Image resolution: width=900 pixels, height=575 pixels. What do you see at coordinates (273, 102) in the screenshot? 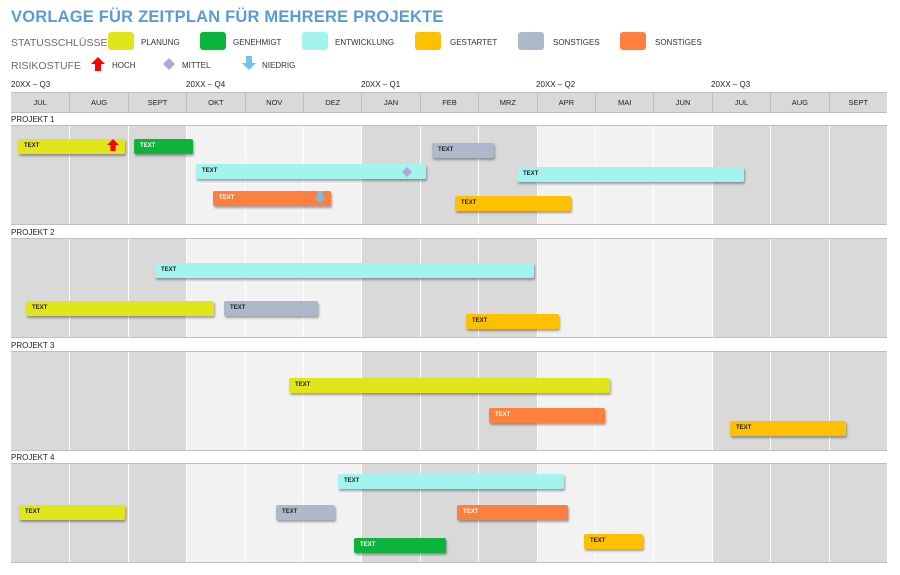
I see `month-label: NOV` at bounding box center [273, 102].